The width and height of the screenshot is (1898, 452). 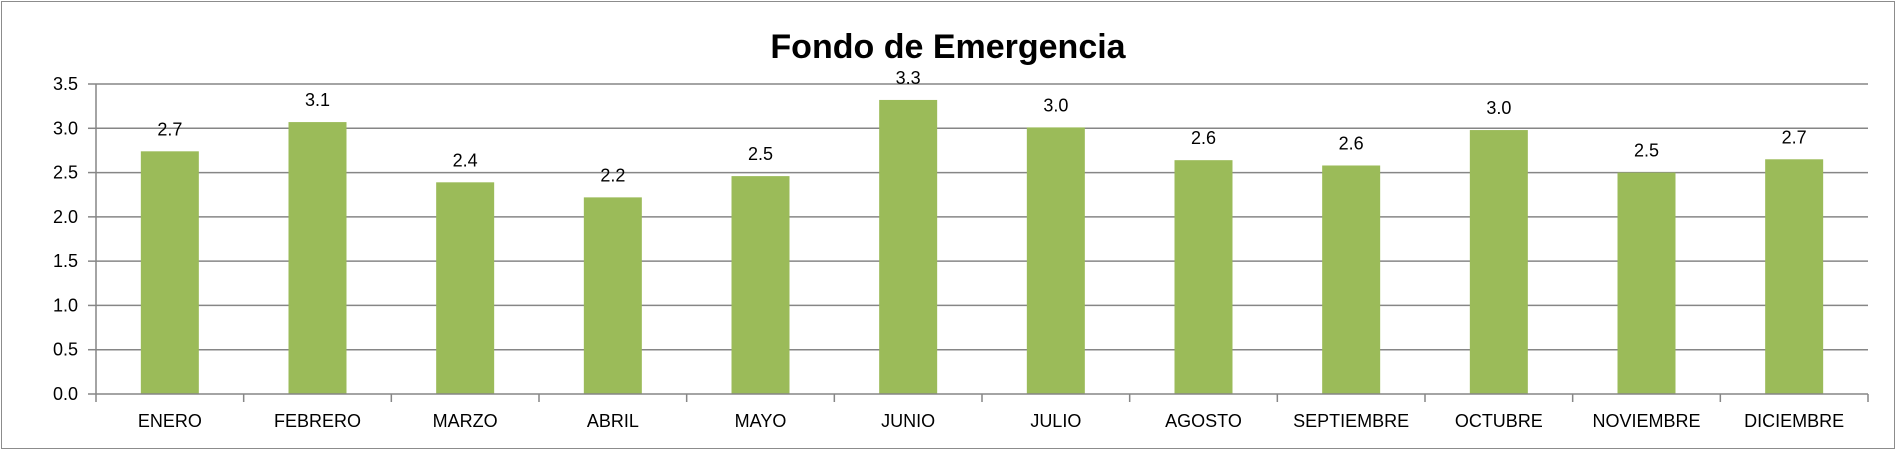 What do you see at coordinates (65, 173) in the screenshot?
I see `y-tick-label: 2.5` at bounding box center [65, 173].